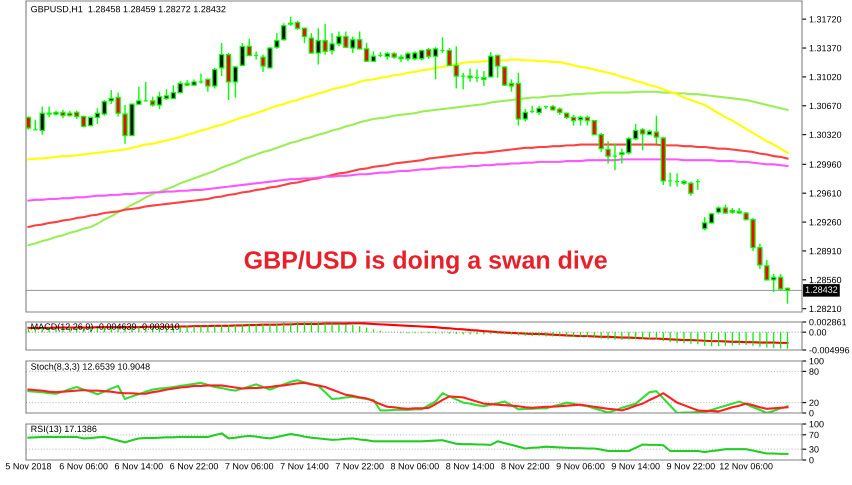 Image resolution: width=852 pixels, height=485 pixels. I want to click on y-tick-label: 1.28560, so click(826, 280).